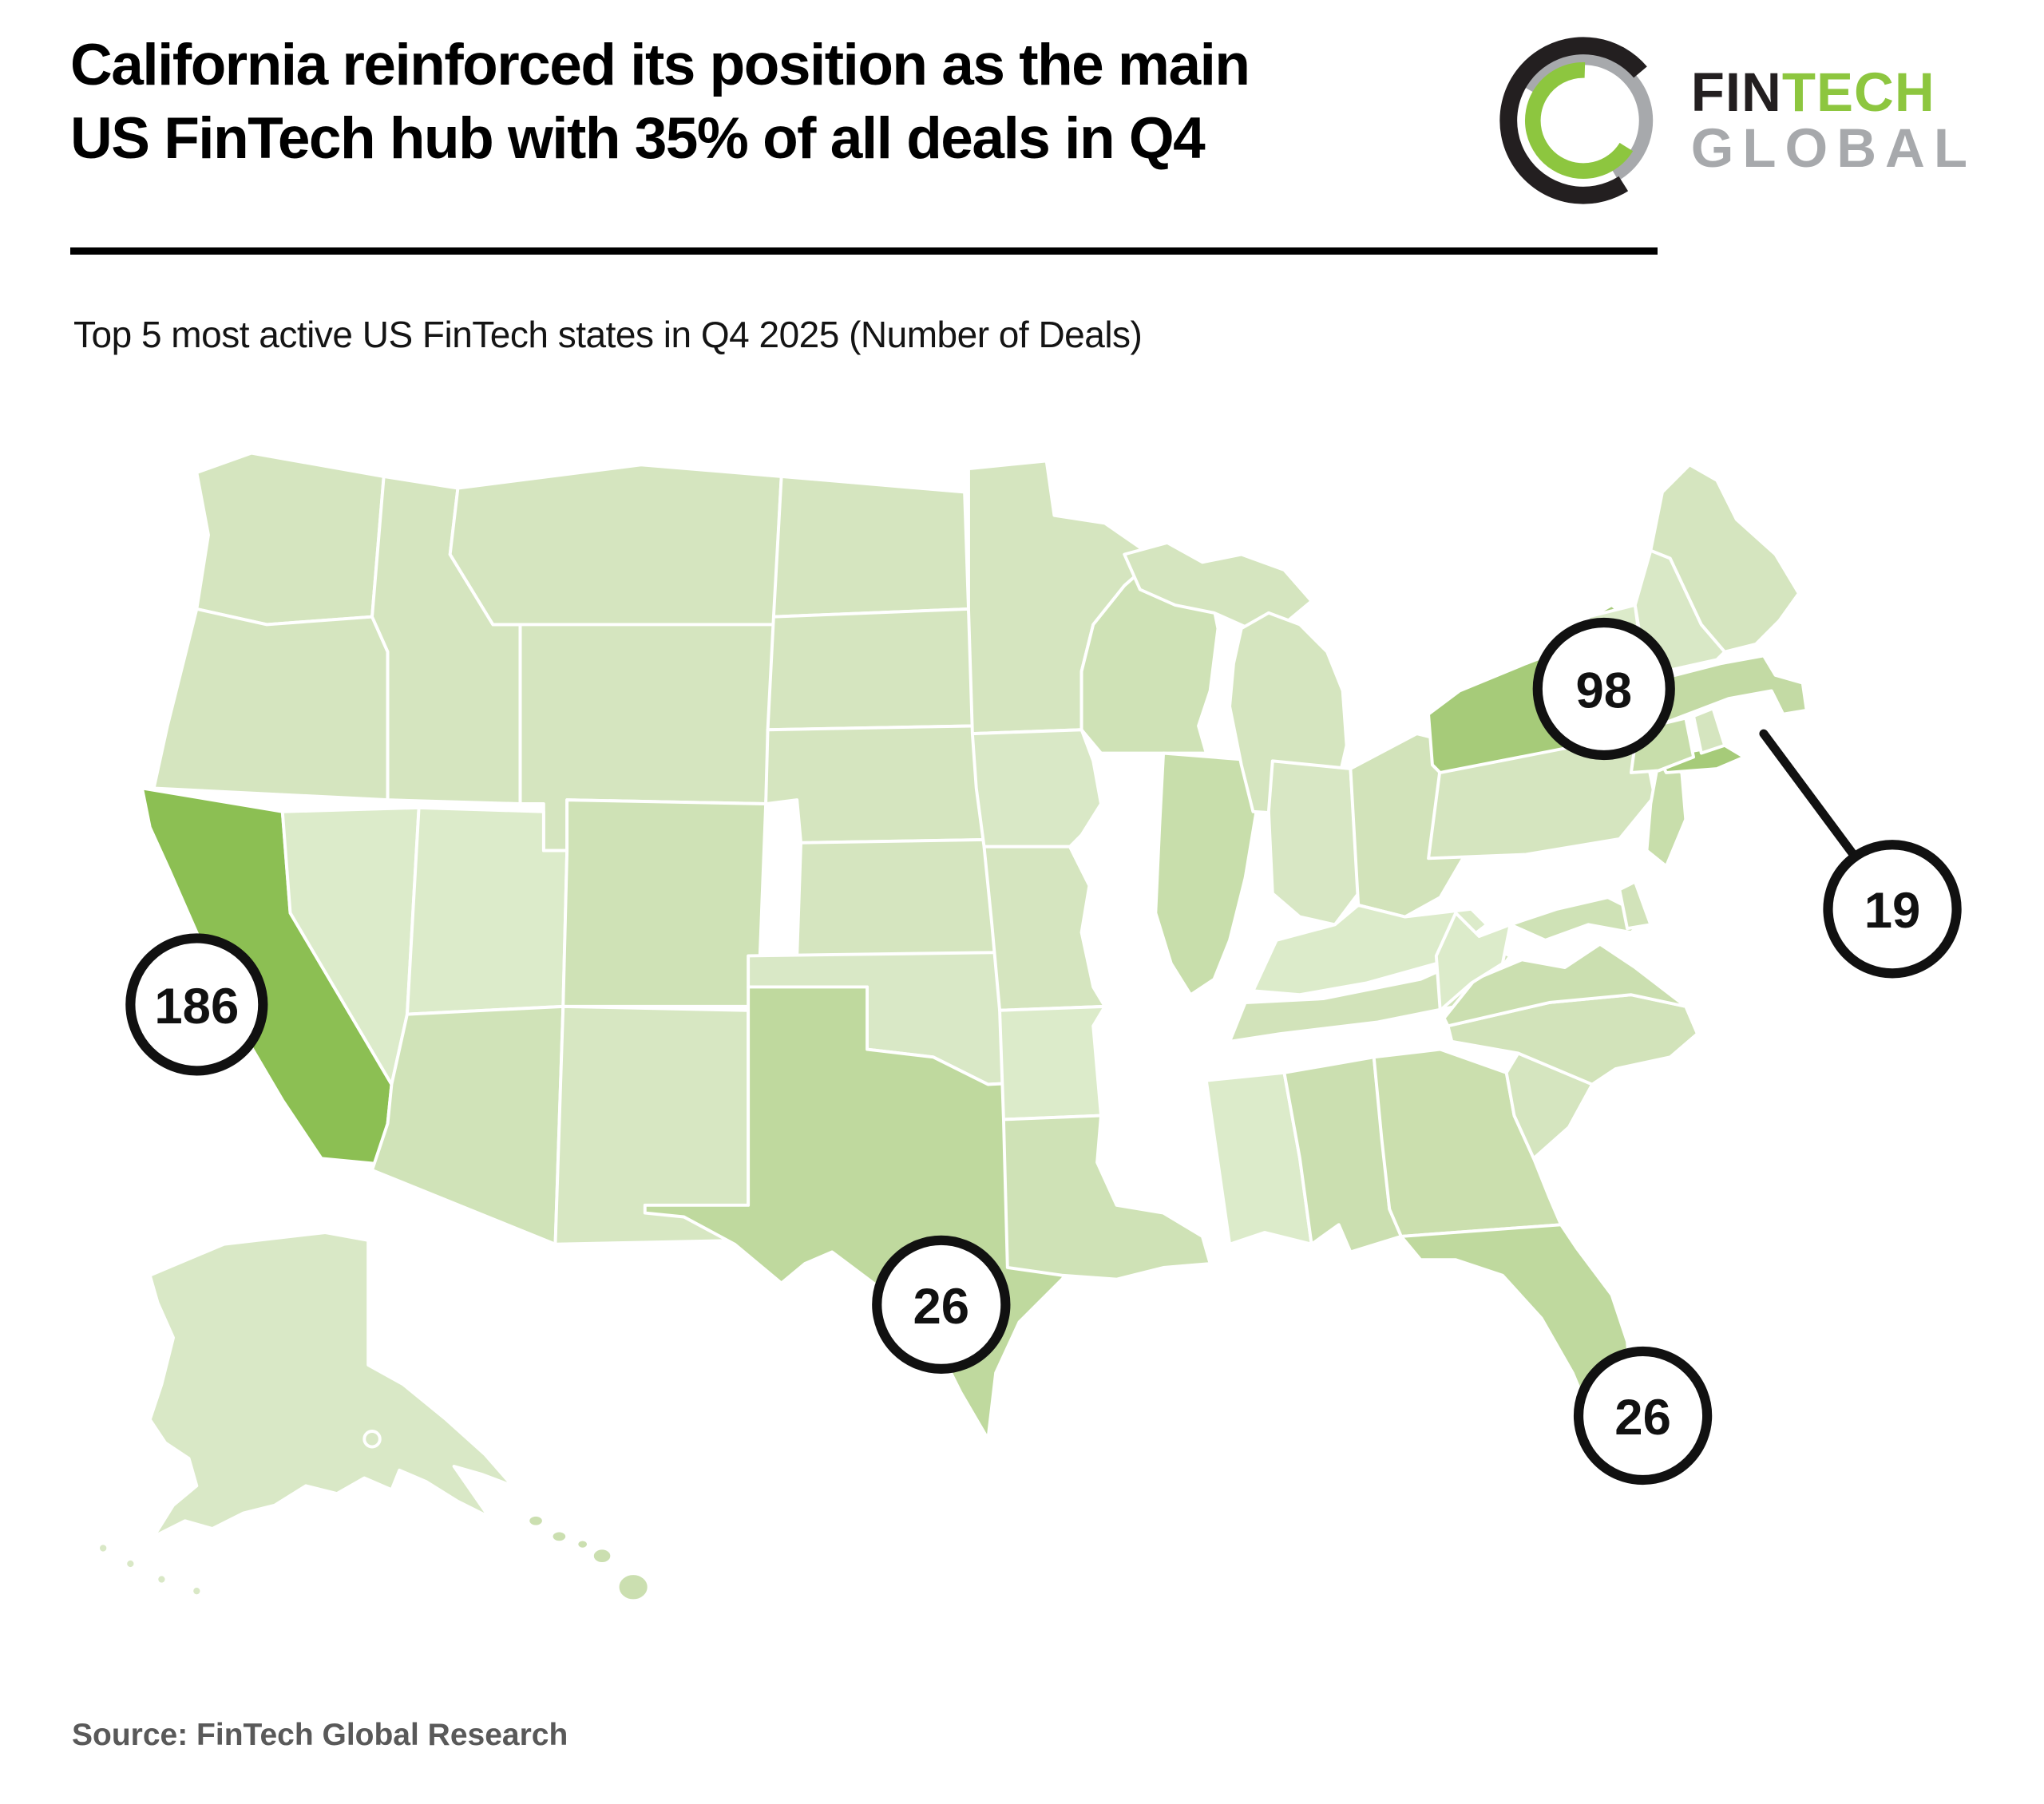 This screenshot has width=2044, height=1804. I want to click on state-ky, so click(1370, 950).